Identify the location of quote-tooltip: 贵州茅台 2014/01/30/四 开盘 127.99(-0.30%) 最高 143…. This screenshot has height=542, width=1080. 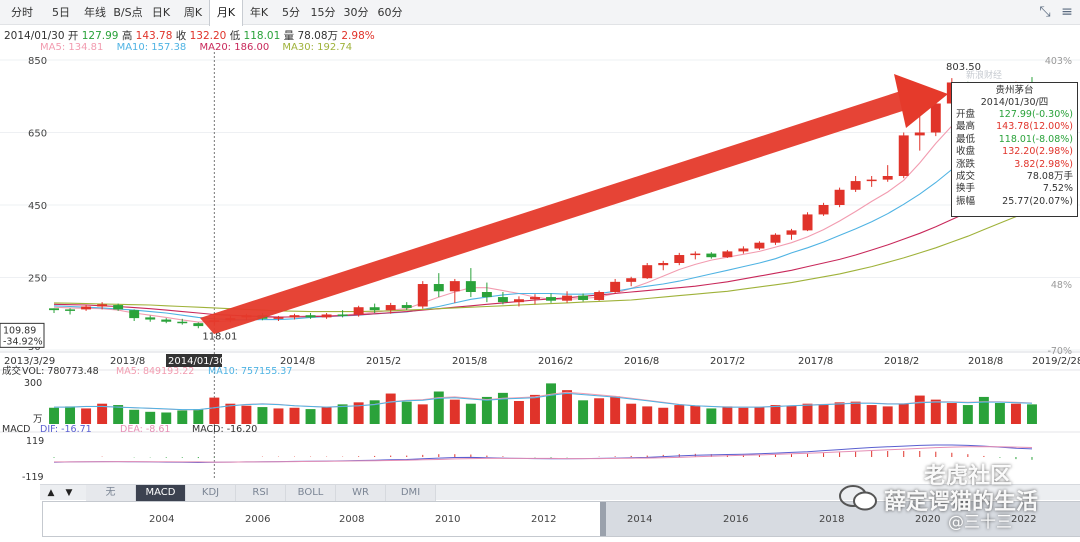
(1014, 149).